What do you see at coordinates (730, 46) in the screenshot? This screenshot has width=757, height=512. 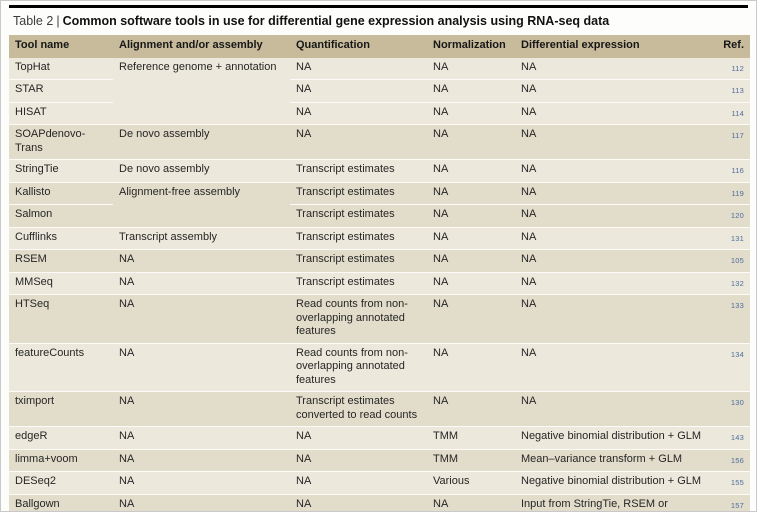 I see `col-header-ref: Ref.` at bounding box center [730, 46].